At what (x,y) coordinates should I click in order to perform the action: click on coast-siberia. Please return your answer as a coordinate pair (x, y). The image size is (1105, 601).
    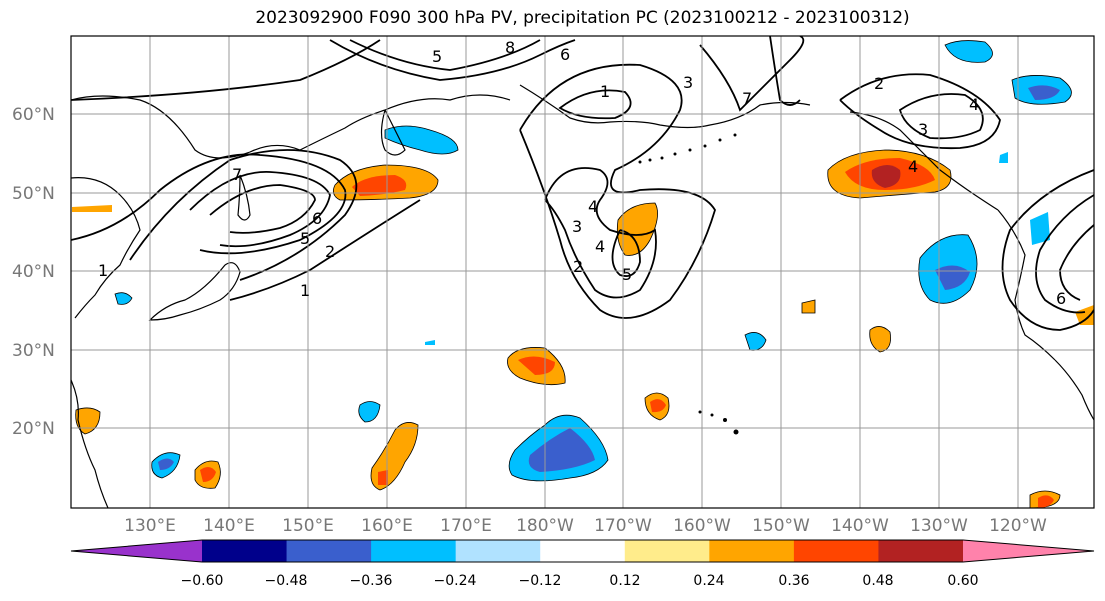
    Looking at the image, I should click on (228, 127).